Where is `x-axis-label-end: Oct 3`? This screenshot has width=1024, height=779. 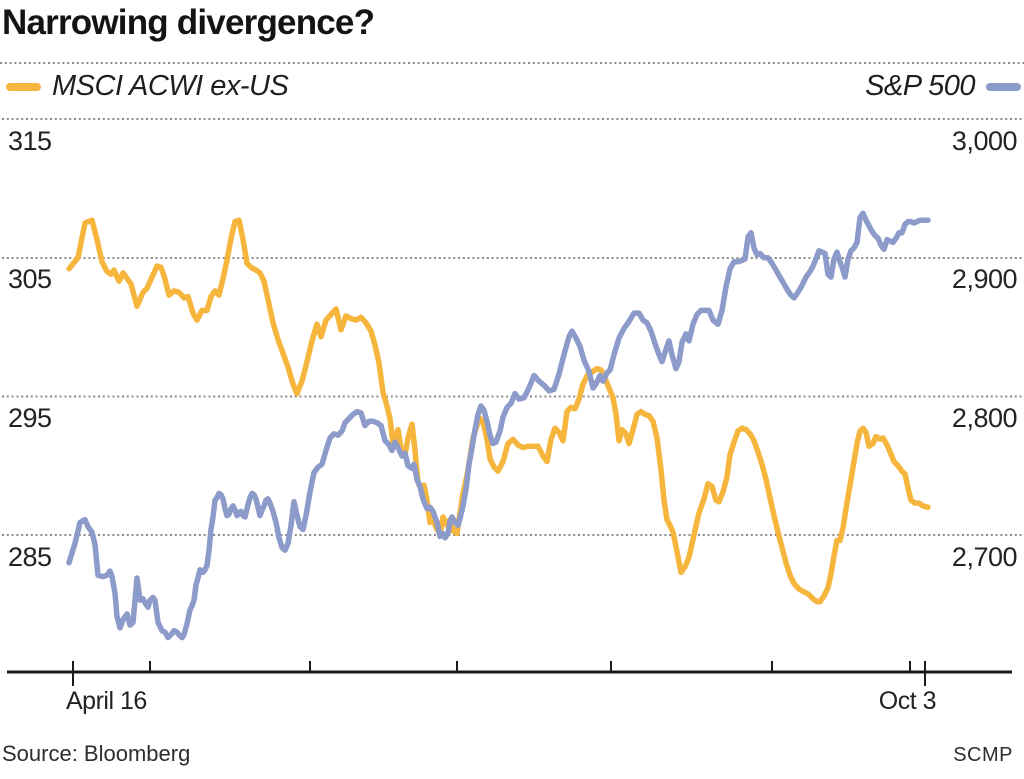 x-axis-label-end: Oct 3 is located at coordinates (907, 701).